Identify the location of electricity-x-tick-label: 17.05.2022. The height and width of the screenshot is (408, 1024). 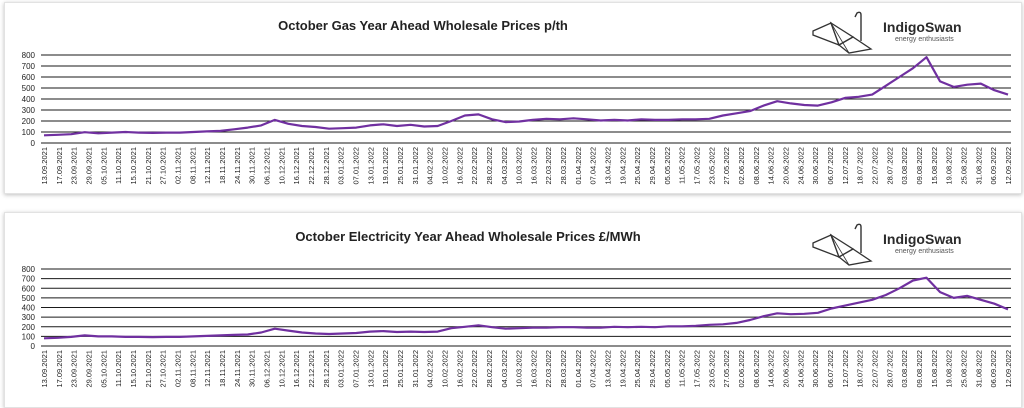
(697, 369).